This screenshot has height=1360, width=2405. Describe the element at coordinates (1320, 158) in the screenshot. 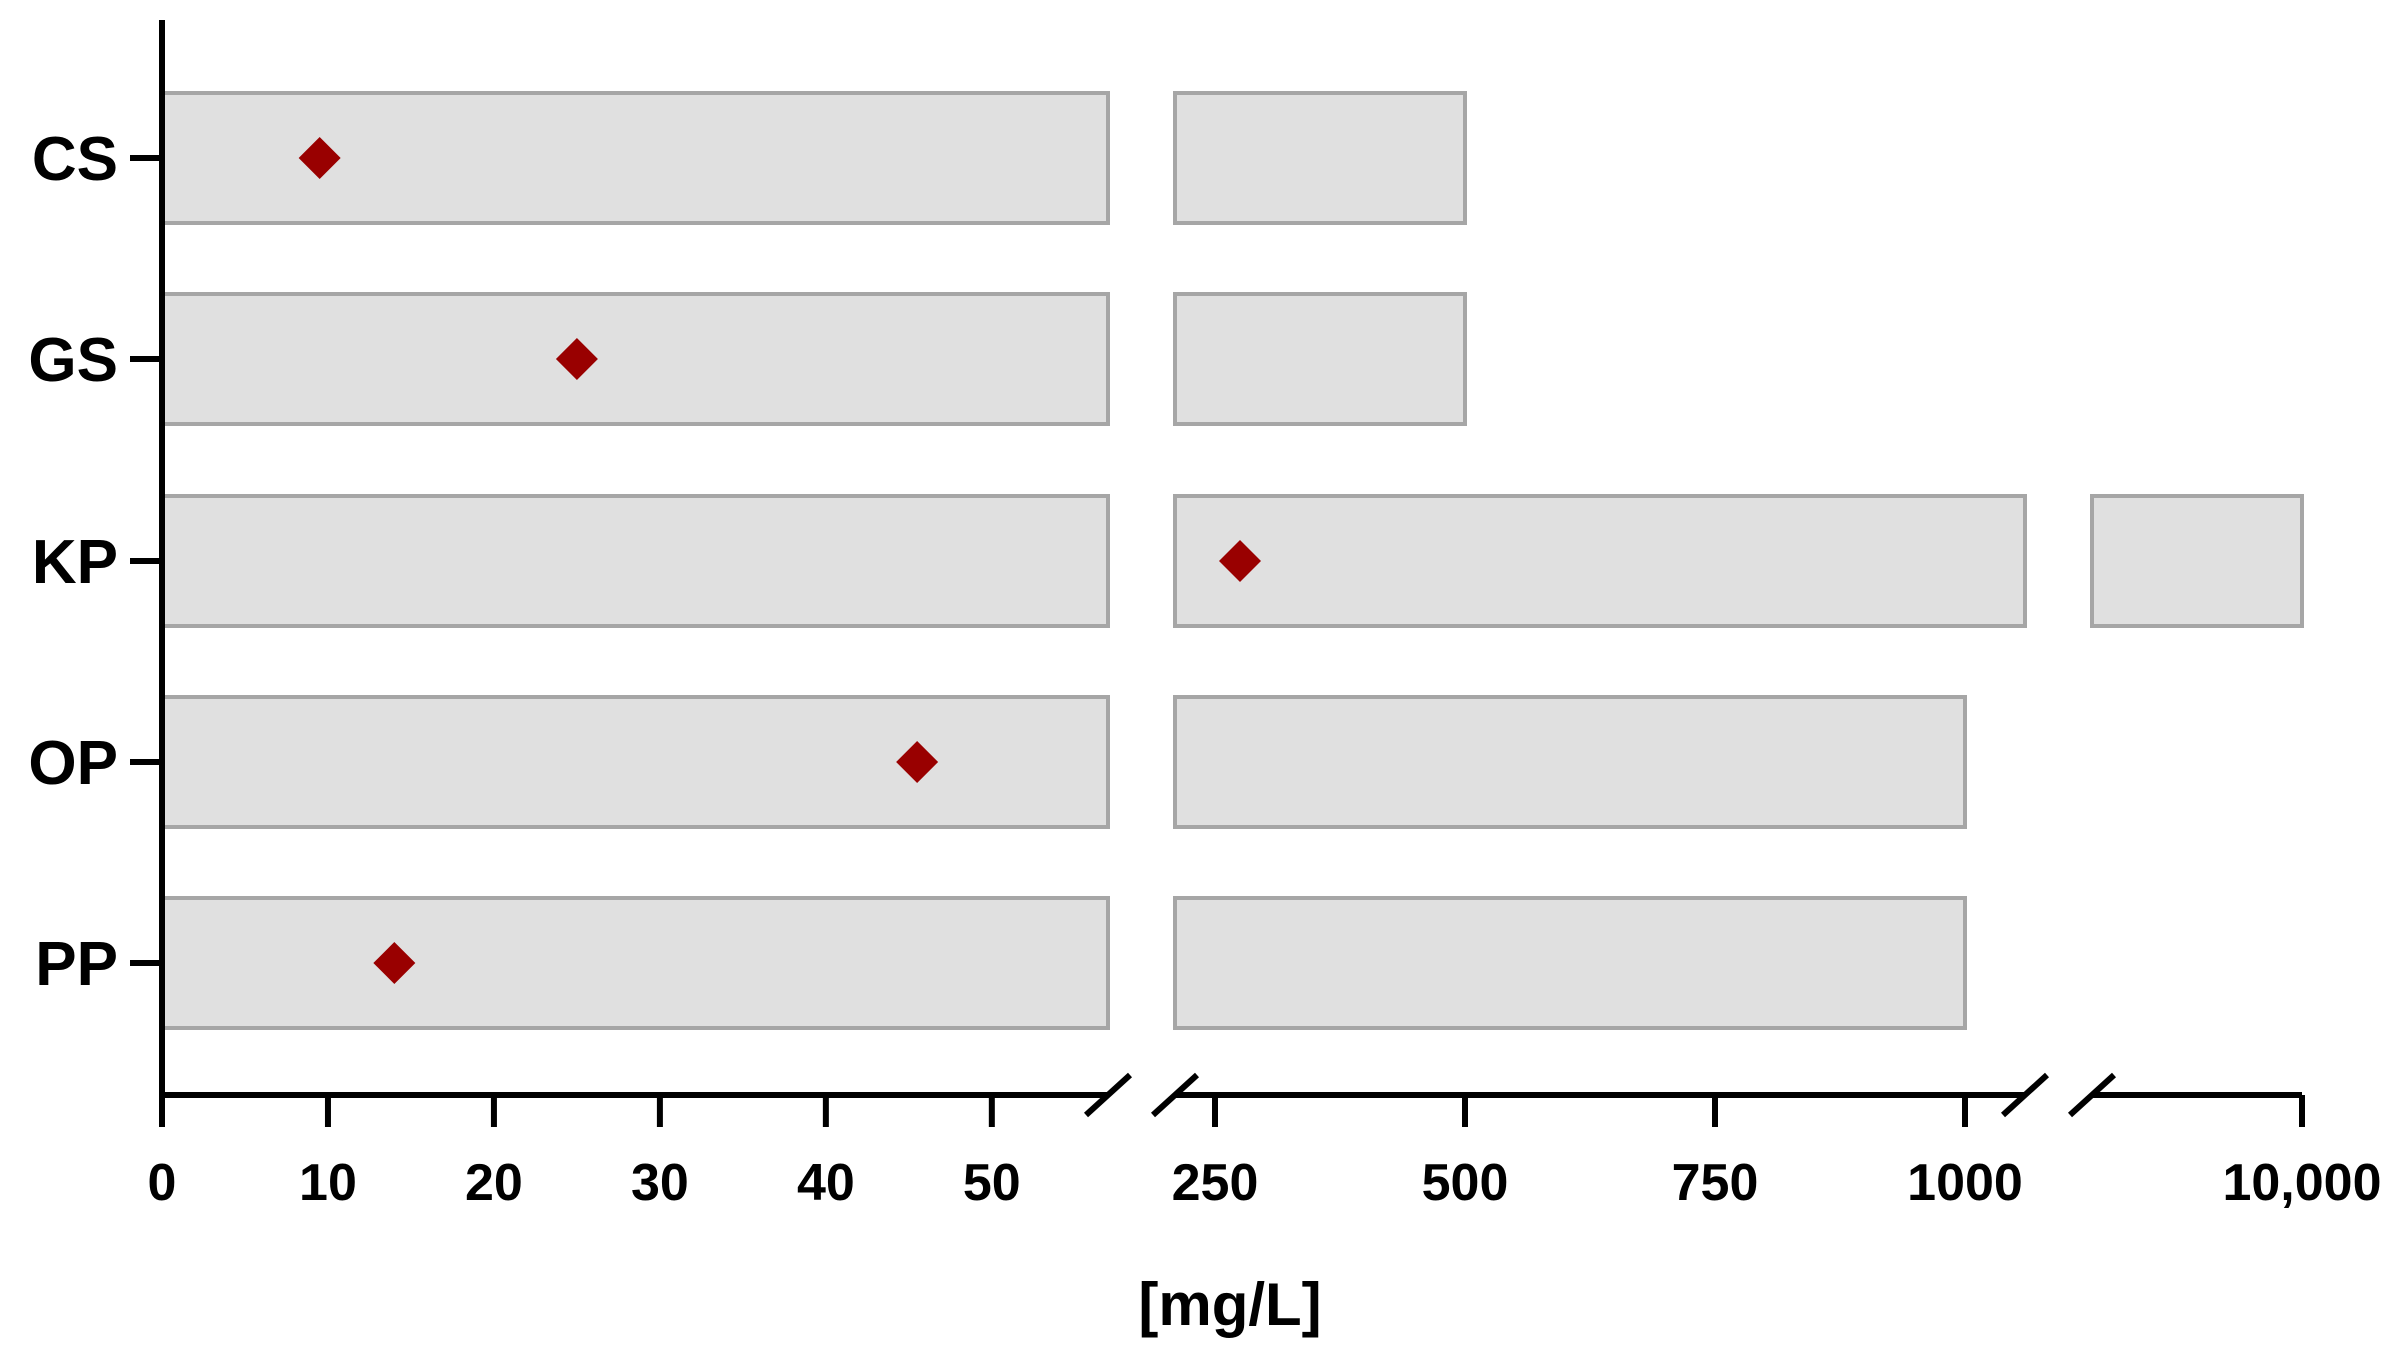

I see `range-bar-cs-seg2` at that location.